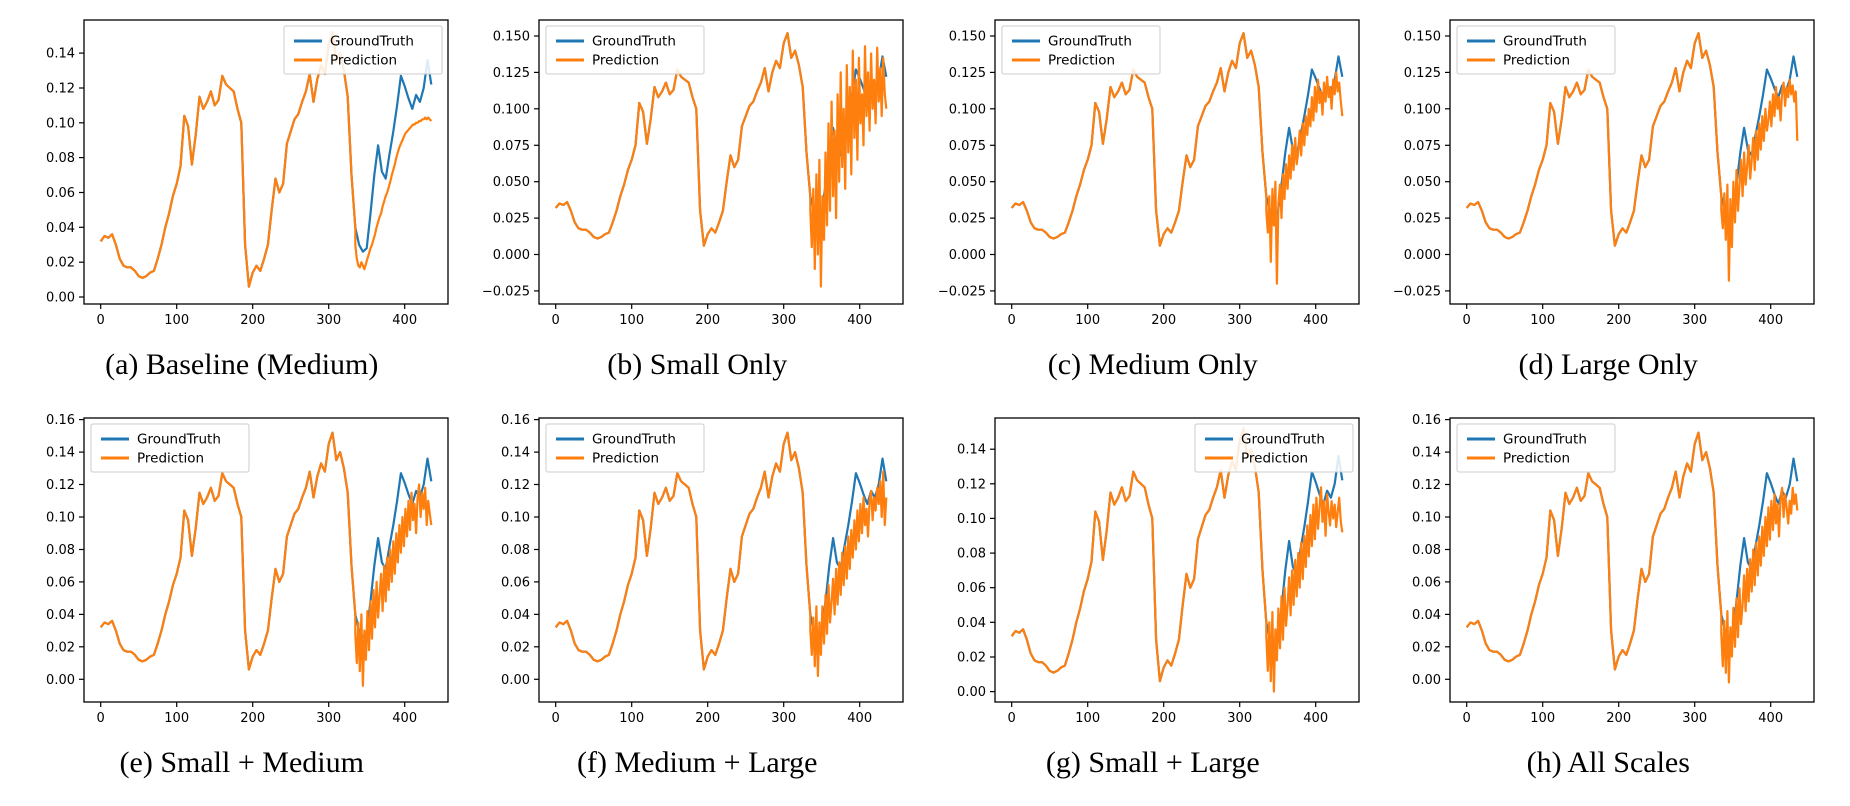 This screenshot has width=1850, height=806. What do you see at coordinates (242, 364) in the screenshot?
I see `subplot-caption-a: (a) Baseline (Medium)` at bounding box center [242, 364].